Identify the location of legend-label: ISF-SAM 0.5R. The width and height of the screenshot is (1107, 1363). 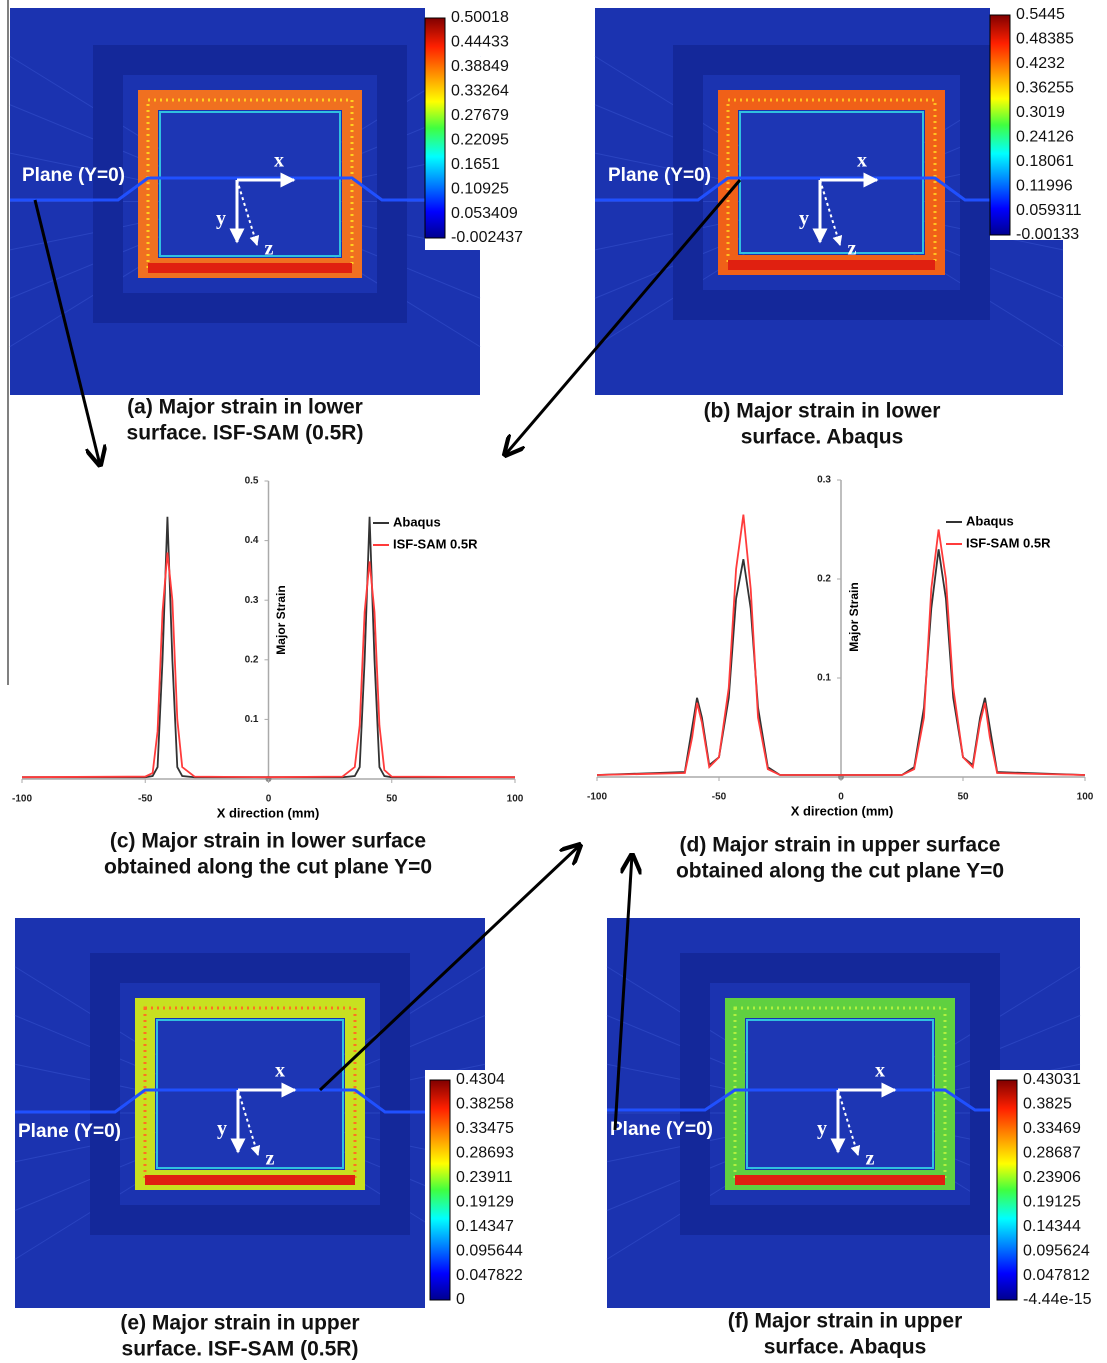
(435, 543).